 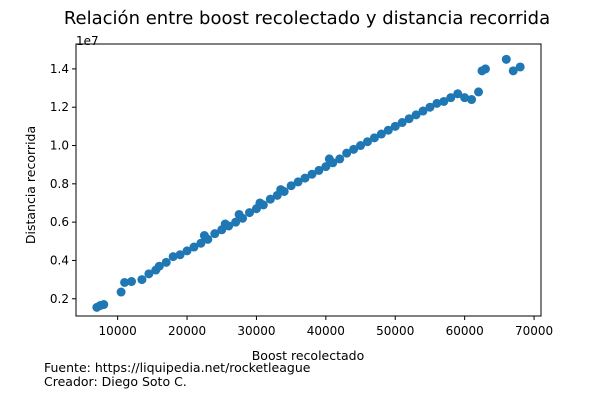 What do you see at coordinates (59, 260) in the screenshot?
I see `y-tick-label: 0.4` at bounding box center [59, 260].